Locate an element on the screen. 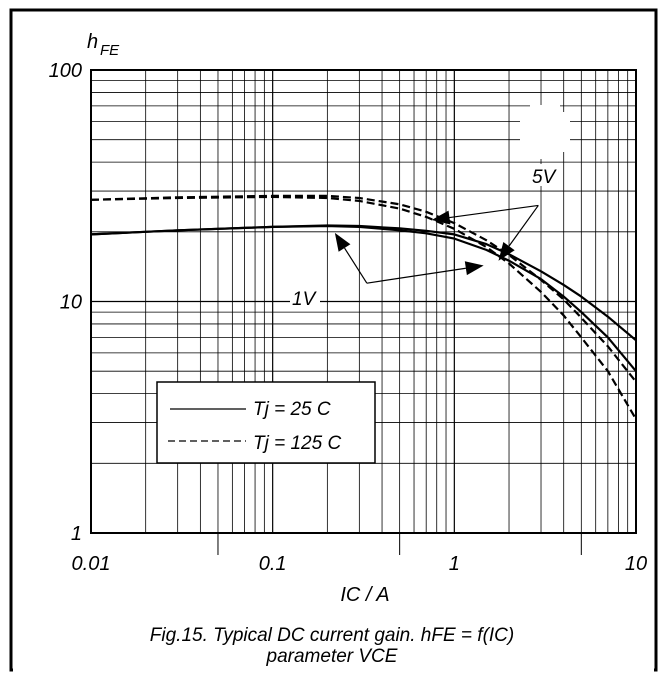 The width and height of the screenshot is (667, 675). x-axis-label: IC / A is located at coordinates (364, 595).